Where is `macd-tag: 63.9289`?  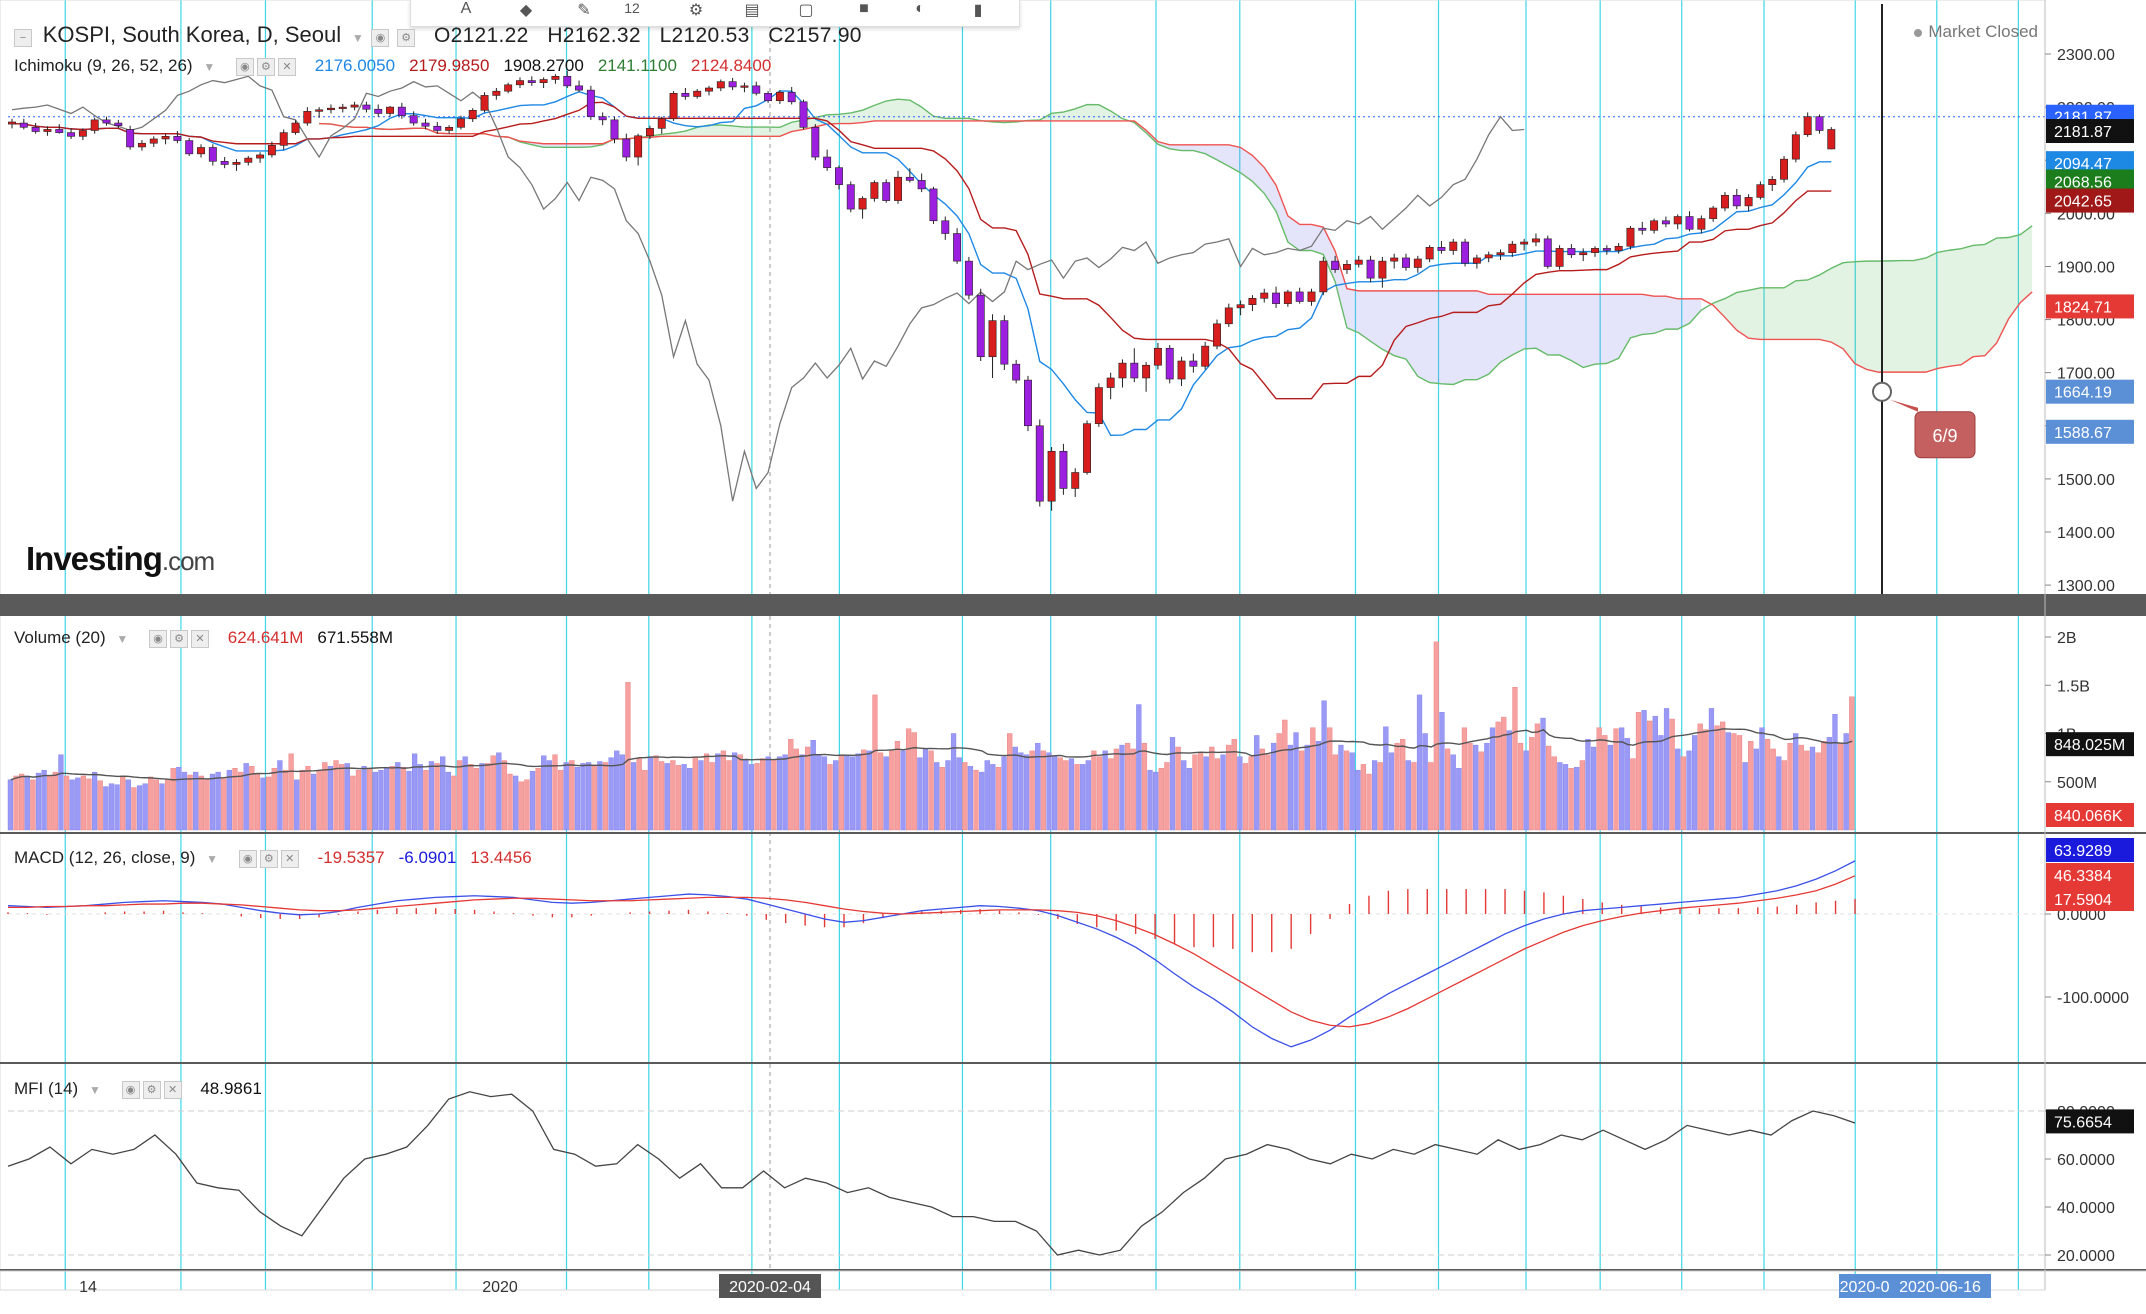 macd-tag: 63.9289 is located at coordinates (2083, 851).